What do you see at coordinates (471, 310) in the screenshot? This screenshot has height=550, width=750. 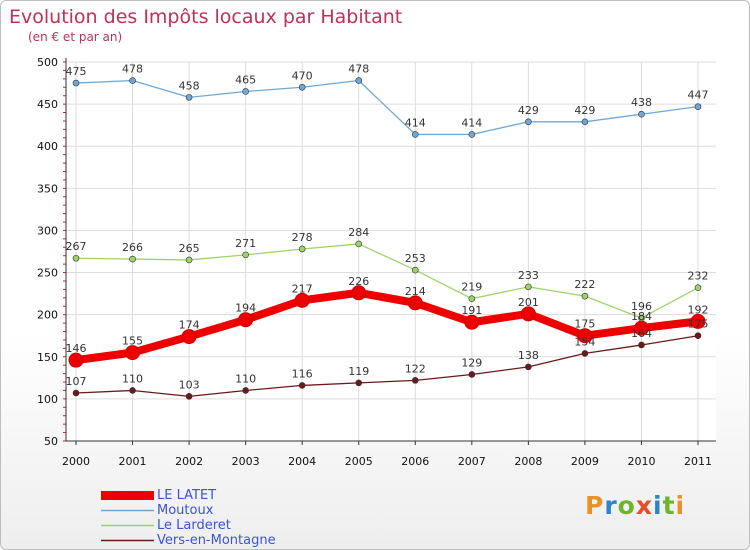 I see `data-label: 191` at bounding box center [471, 310].